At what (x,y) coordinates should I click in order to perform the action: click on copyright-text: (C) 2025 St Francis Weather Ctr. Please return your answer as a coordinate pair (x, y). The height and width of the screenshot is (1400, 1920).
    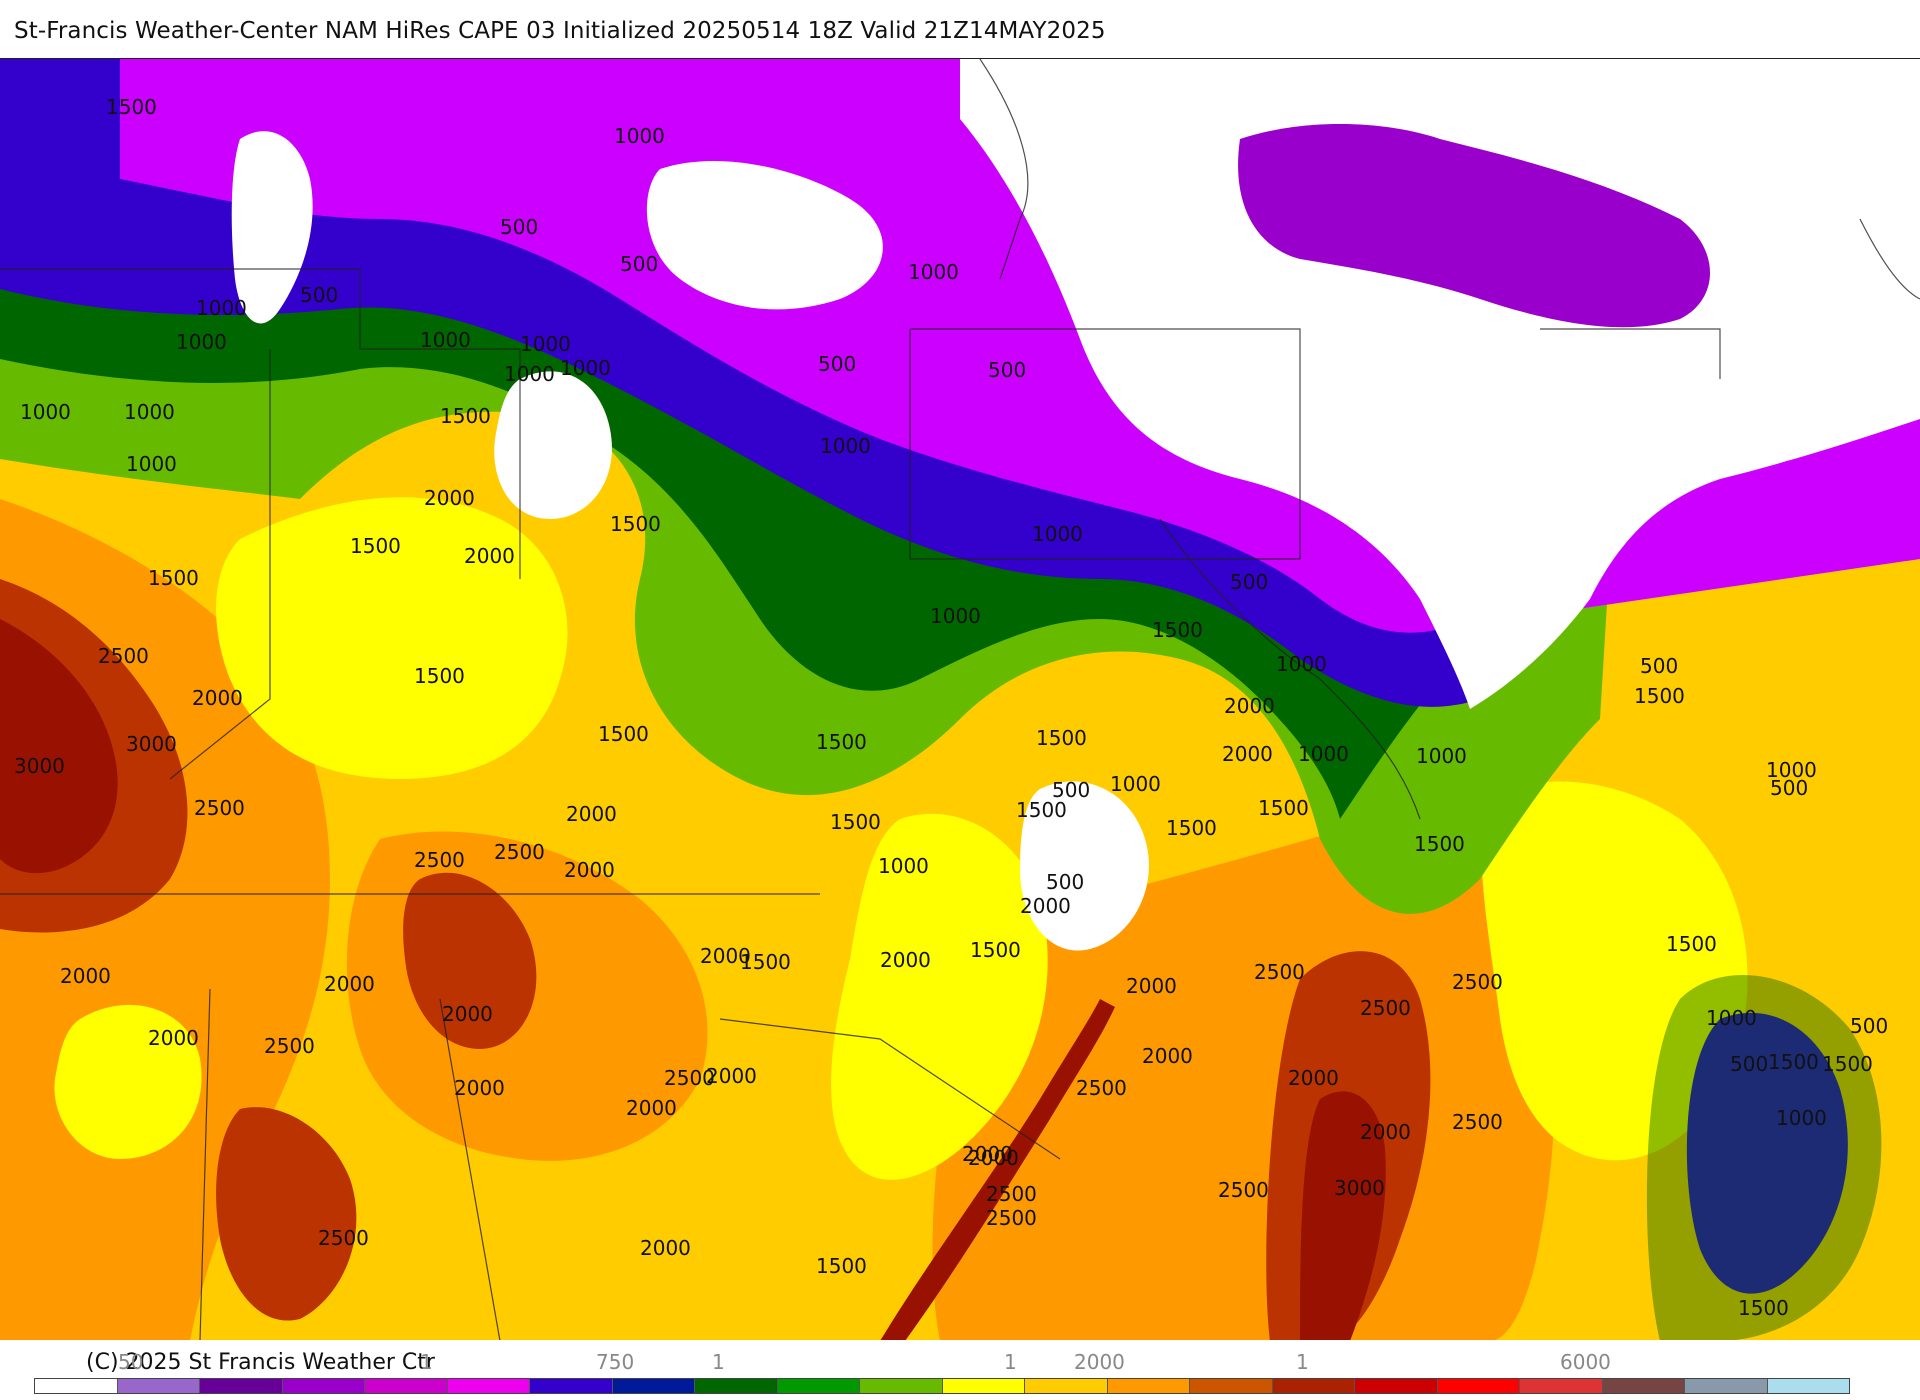
    Looking at the image, I should click on (260, 1362).